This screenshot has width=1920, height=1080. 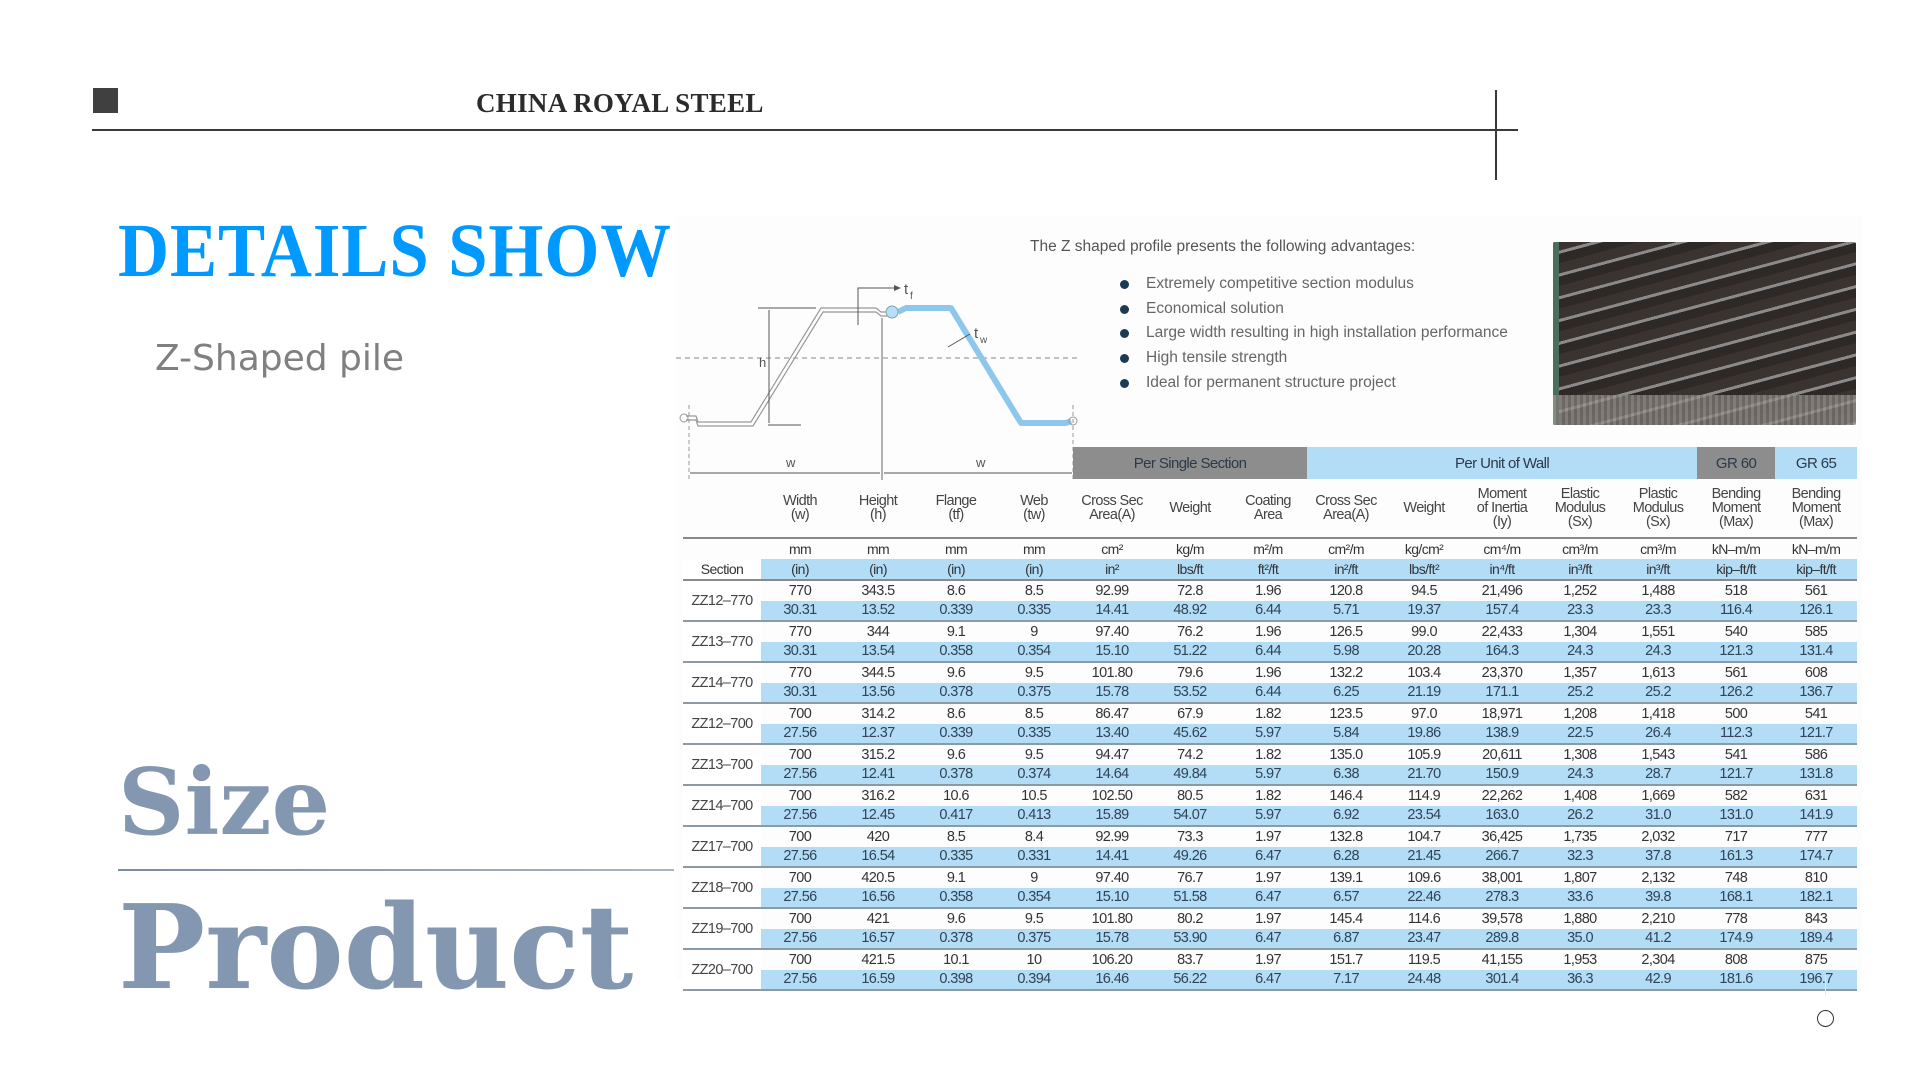 What do you see at coordinates (878, 672) in the screenshot?
I see `cell-metric: 344.5` at bounding box center [878, 672].